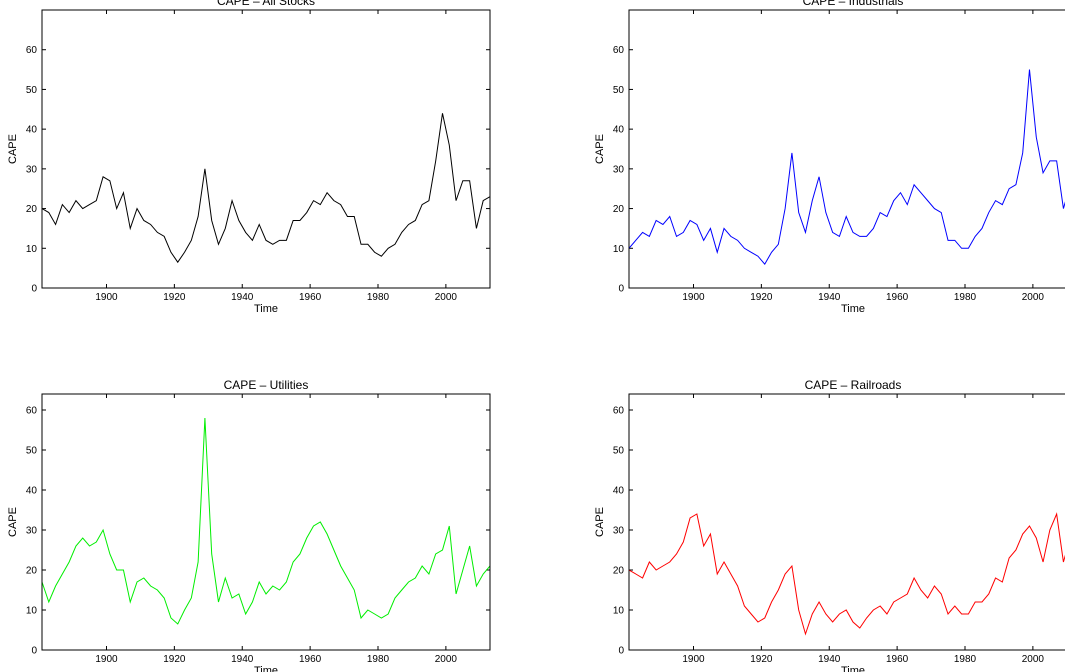  Describe the element at coordinates (266, 385) in the screenshot. I see `chart-title: CAPE – Utilities` at that location.